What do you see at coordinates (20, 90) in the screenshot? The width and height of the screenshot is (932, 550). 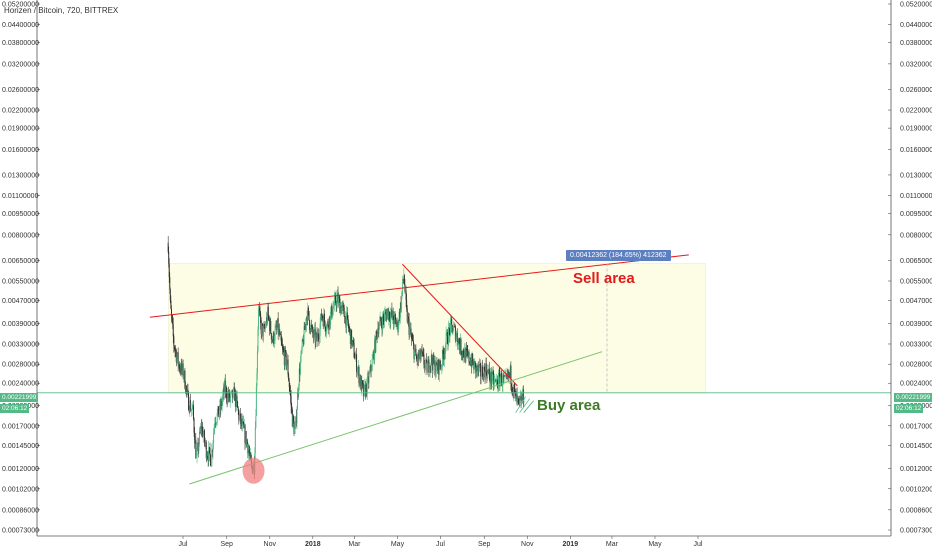 I see `y-tick-label-left: 0.02600000` at bounding box center [20, 90].